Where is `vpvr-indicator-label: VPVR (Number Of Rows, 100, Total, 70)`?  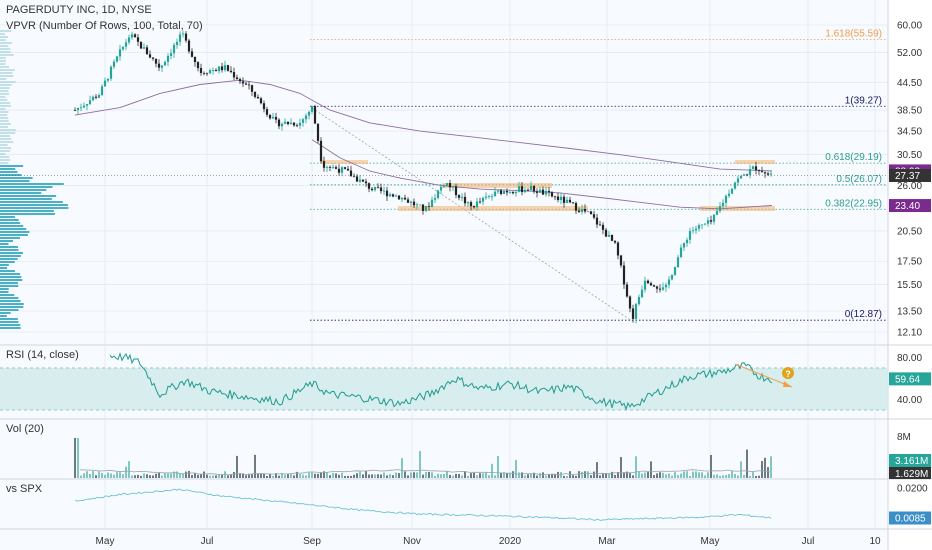
vpvr-indicator-label: VPVR (Number Of Rows, 100, Total, 70) is located at coordinates (104, 26).